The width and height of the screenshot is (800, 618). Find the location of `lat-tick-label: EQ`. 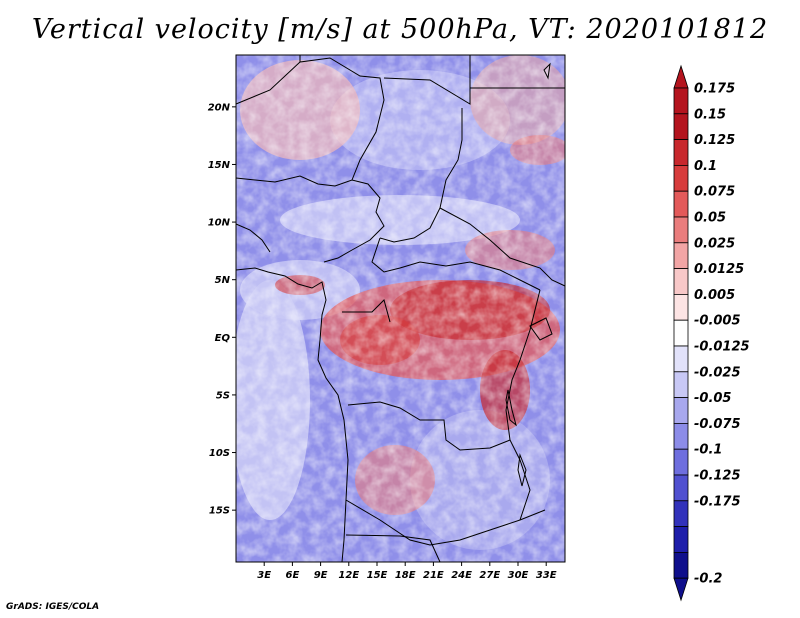

lat-tick-label: EQ is located at coordinates (223, 338).